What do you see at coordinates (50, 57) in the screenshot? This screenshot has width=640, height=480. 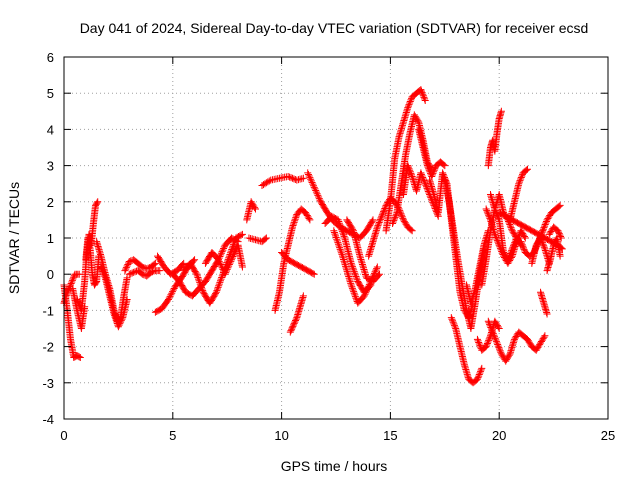 I see `y-tick-label: 6` at bounding box center [50, 57].